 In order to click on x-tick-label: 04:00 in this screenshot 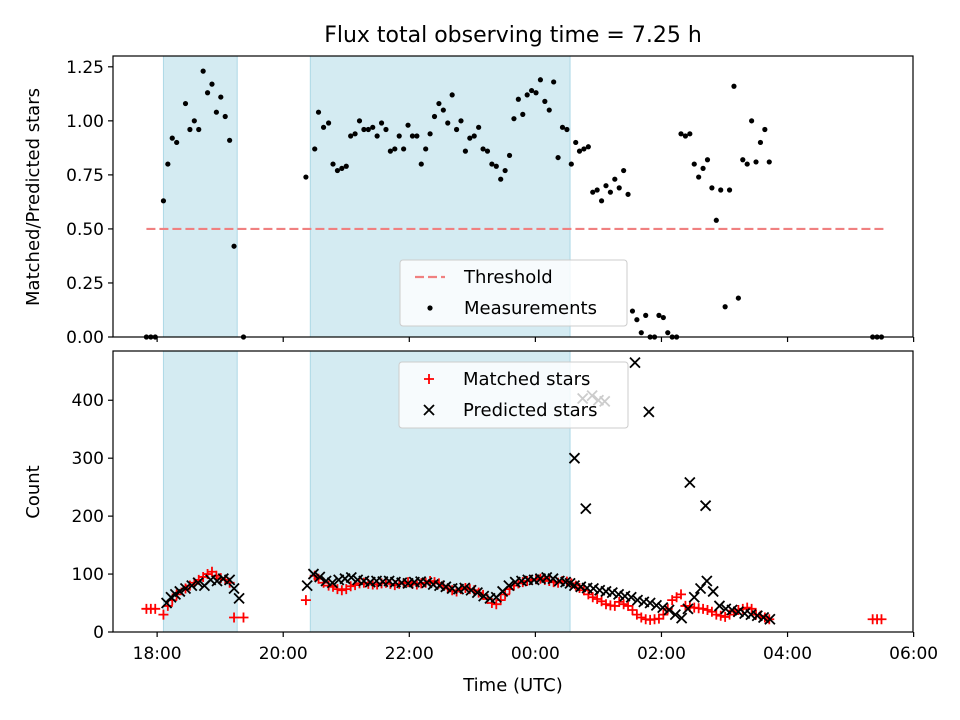, I will do `click(787, 654)`.